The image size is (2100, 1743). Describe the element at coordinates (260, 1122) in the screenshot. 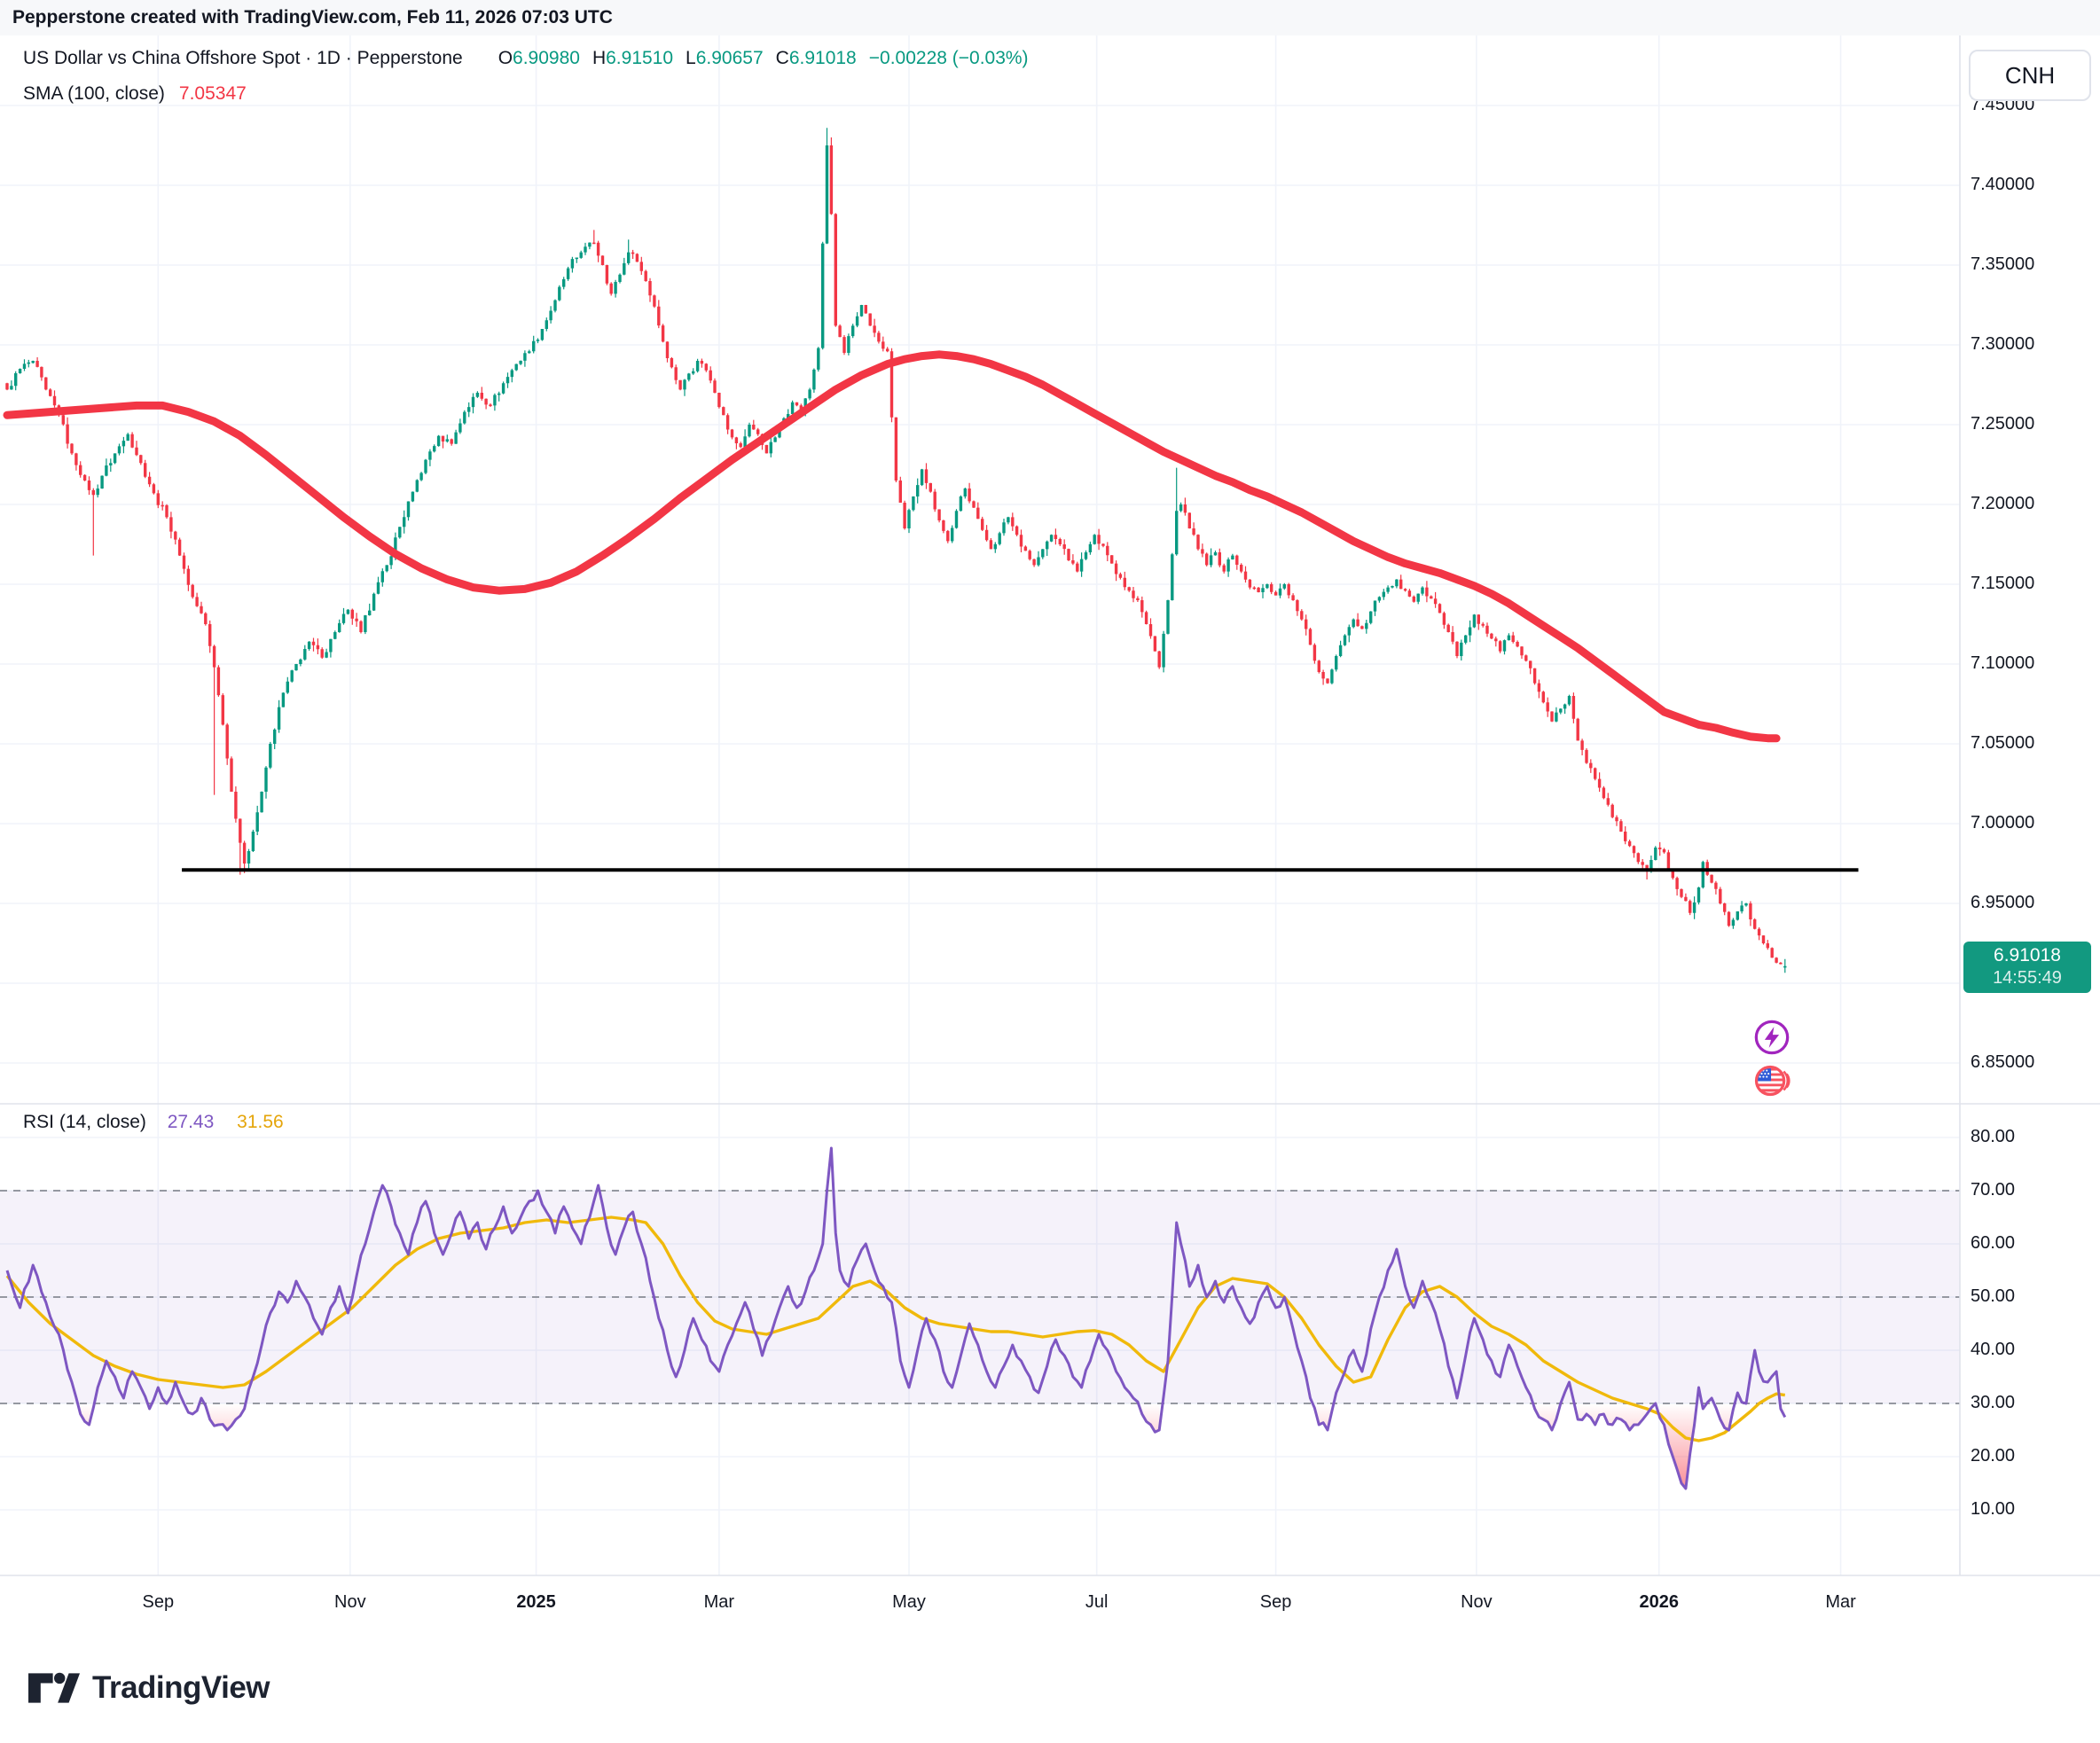

I see `rsi-ma-value: 31.56` at that location.